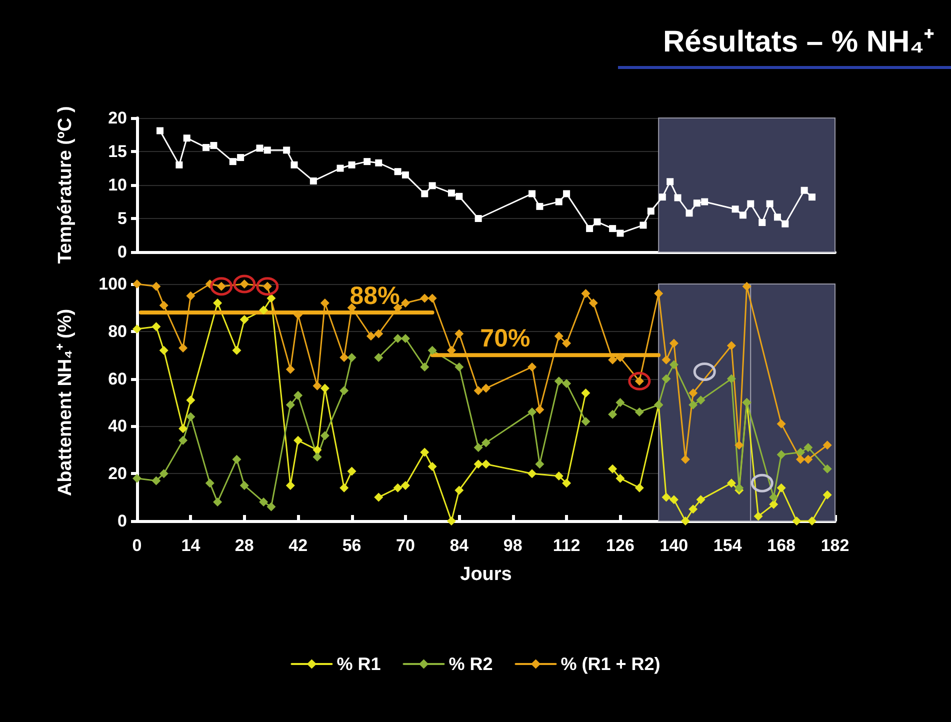 Image resolution: width=951 pixels, height=722 pixels. What do you see at coordinates (505, 338) in the screenshot?
I see `annotation: 70%` at bounding box center [505, 338].